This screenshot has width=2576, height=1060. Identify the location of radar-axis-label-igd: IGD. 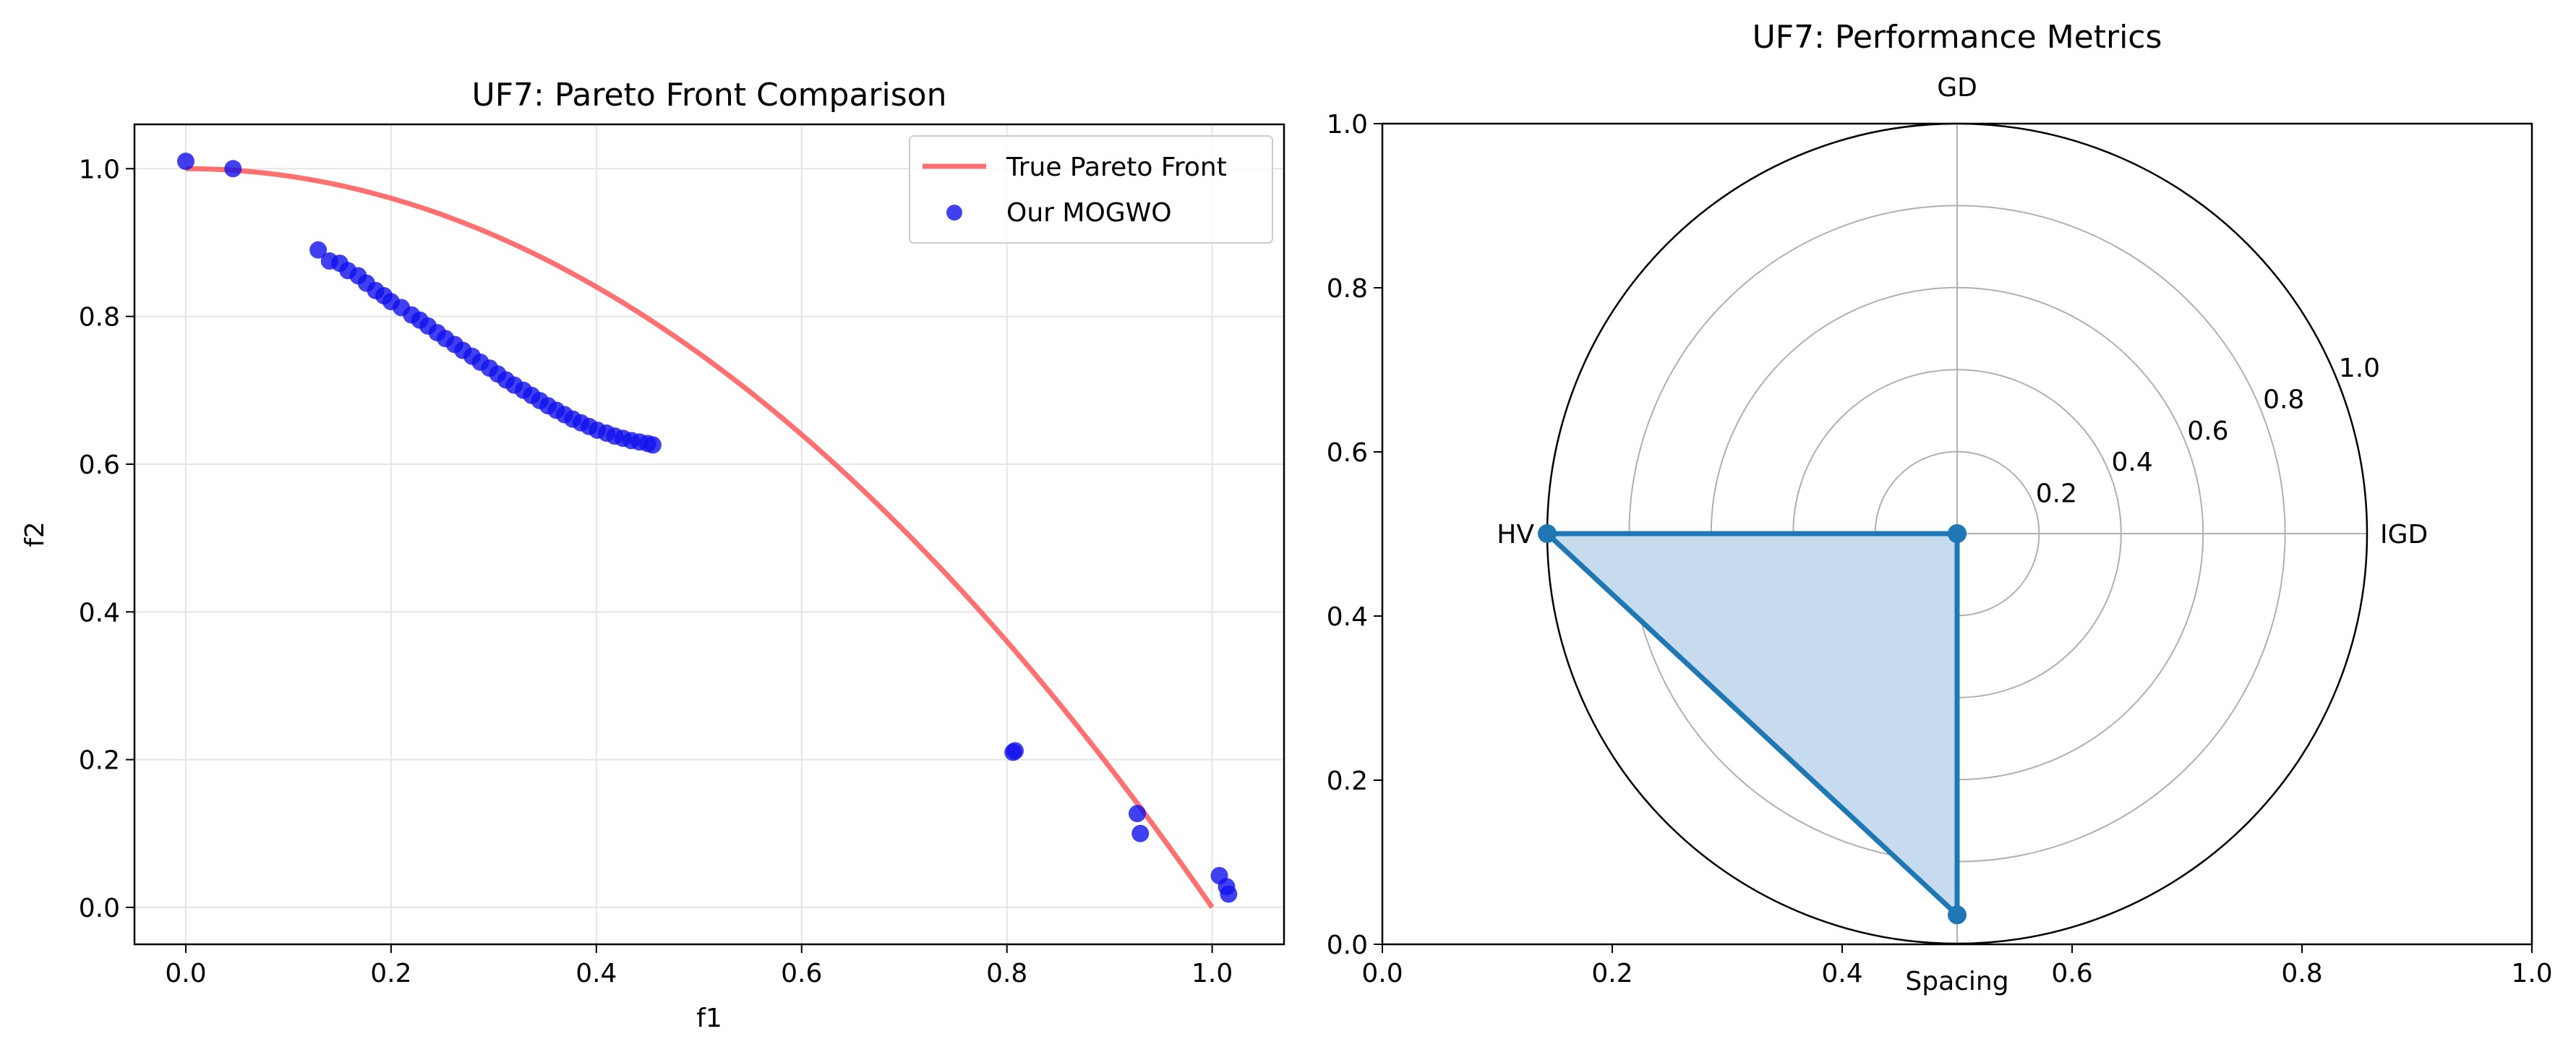
(2404, 535).